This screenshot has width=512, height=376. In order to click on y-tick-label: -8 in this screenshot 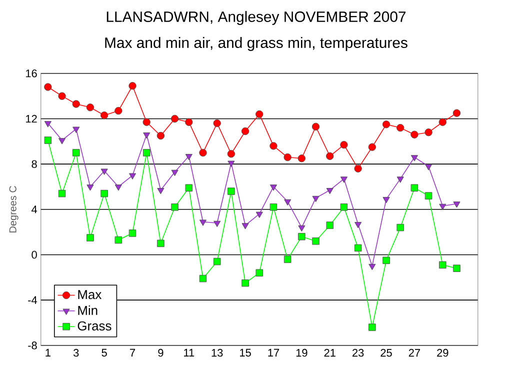, I will do `click(32, 346)`.